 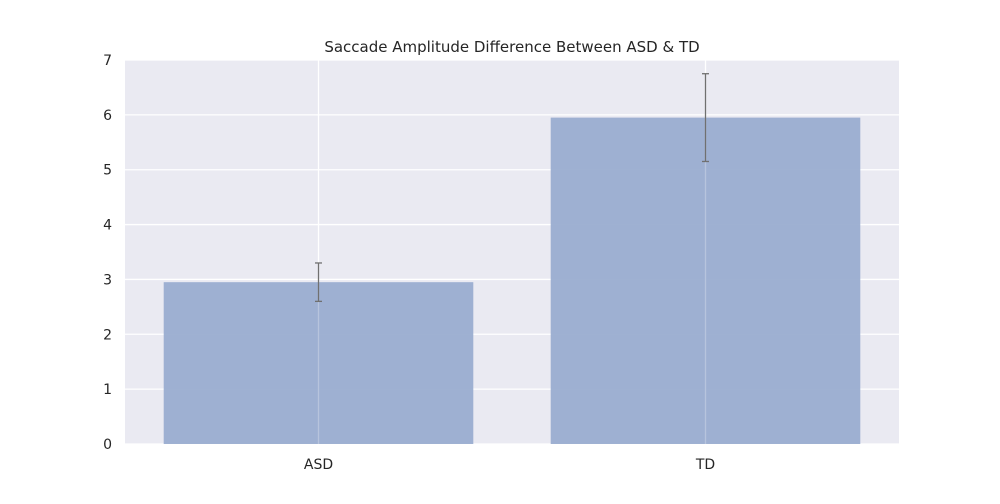 I want to click on y-tick-label: 3, so click(x=107, y=280).